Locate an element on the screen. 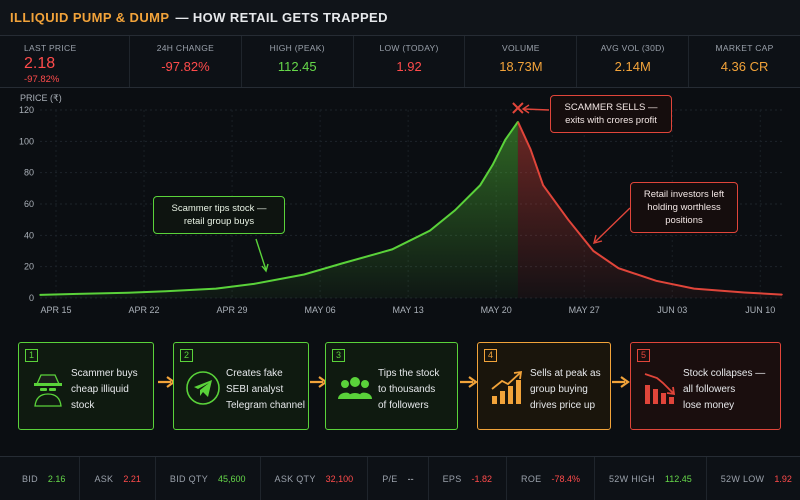  step-line: Creates fake is located at coordinates (254, 373).